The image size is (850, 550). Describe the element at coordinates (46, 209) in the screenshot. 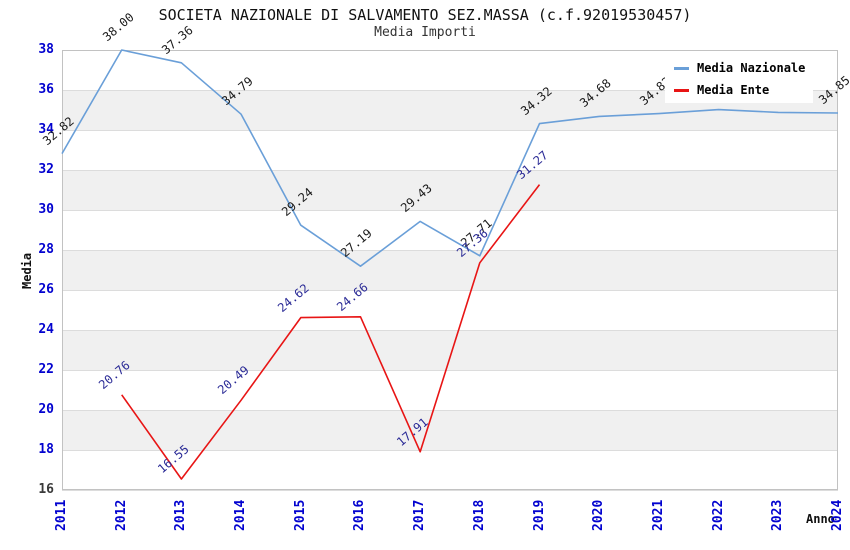

I see `y-tick-label: 30` at that location.